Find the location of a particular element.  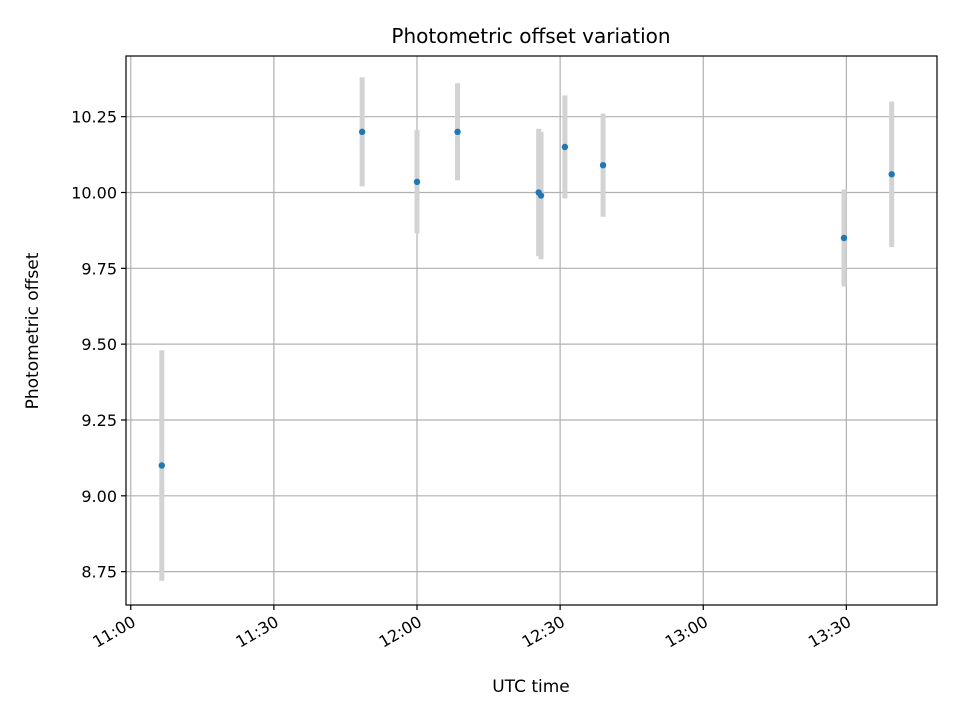

y-axis-ticks: 8.75 9.00 9.25 9.50 9.75 10.00 10.25 is located at coordinates (98, 345).